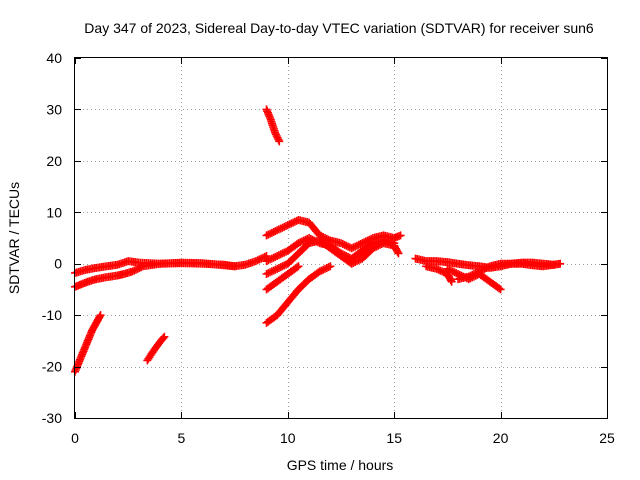  I want to click on x-axis-label: GPS time / hours, so click(340, 465).